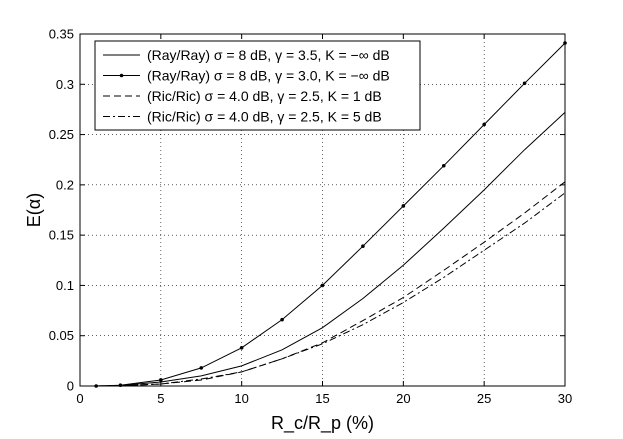 The height and width of the screenshot is (439, 623). I want to click on legend-label: (Ric/Ric) σ = 4.0 dB, γ = 2.5, K = 5 dB, so click(264, 117).